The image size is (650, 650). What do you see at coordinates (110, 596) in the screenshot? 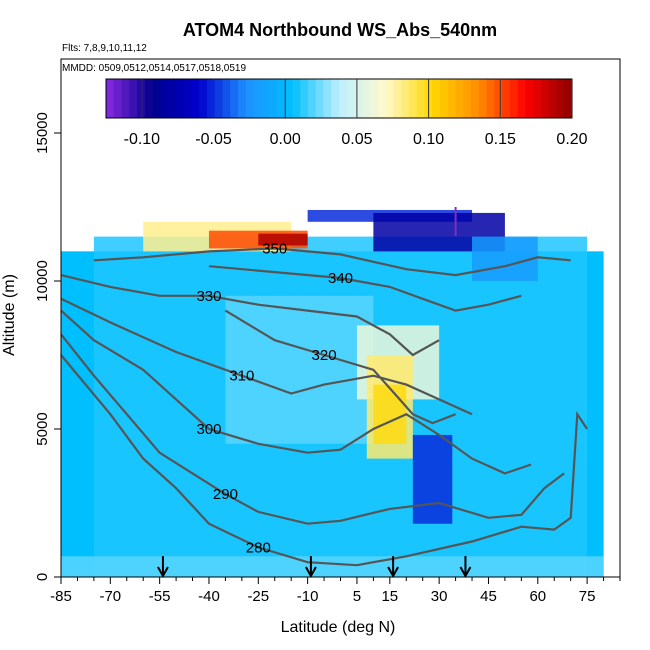
I see `x-tick-label: -70` at bounding box center [110, 596].